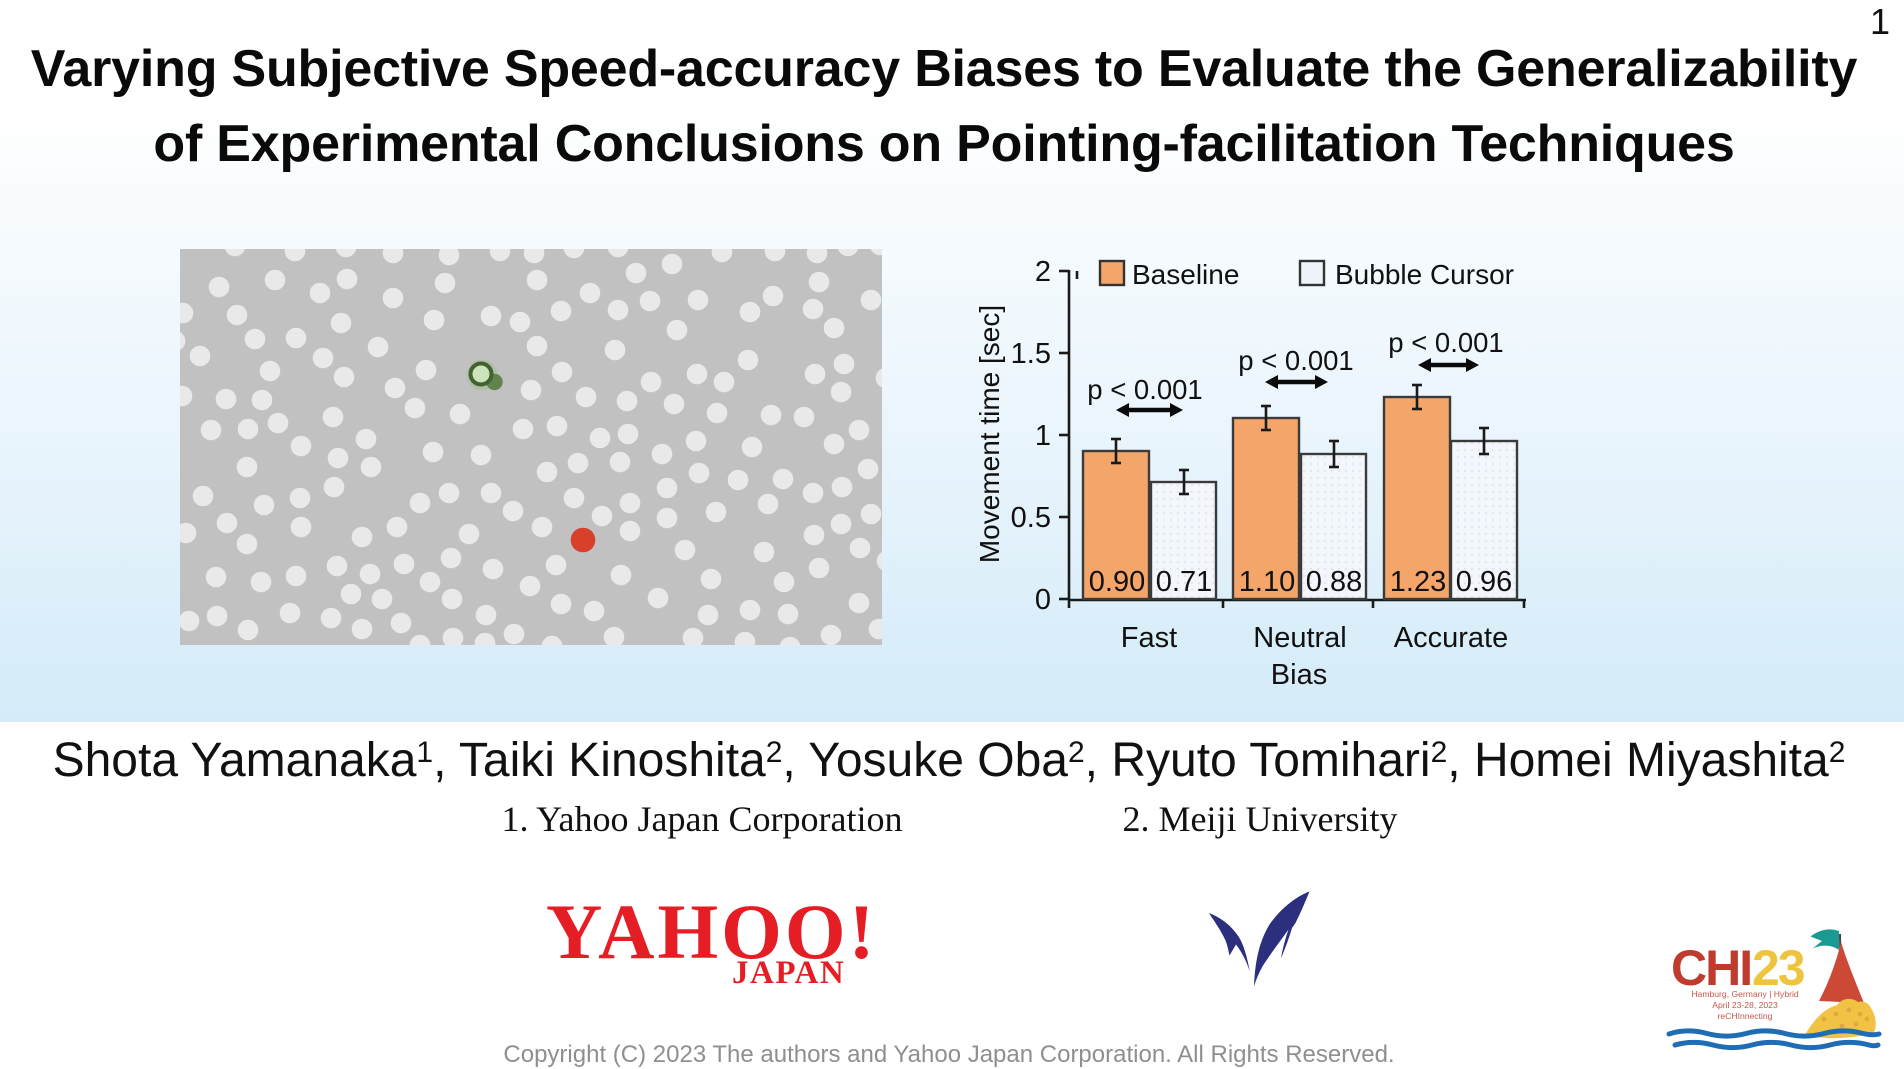 The width and height of the screenshot is (1904, 1069). What do you see at coordinates (1043, 436) in the screenshot?
I see `svg-text: 1` at bounding box center [1043, 436].